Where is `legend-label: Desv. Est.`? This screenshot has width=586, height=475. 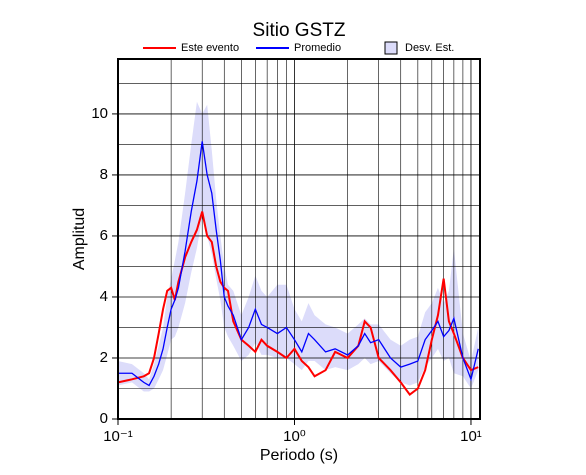 legend-label: Desv. Est. is located at coordinates (429, 48).